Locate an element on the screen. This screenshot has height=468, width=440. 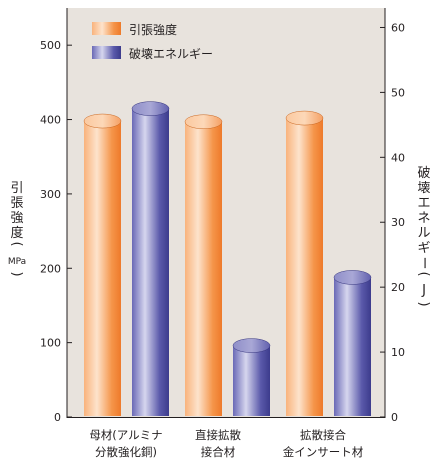
right-axis-title: 破壊エネルギー ( J) is located at coordinates (423, 236).